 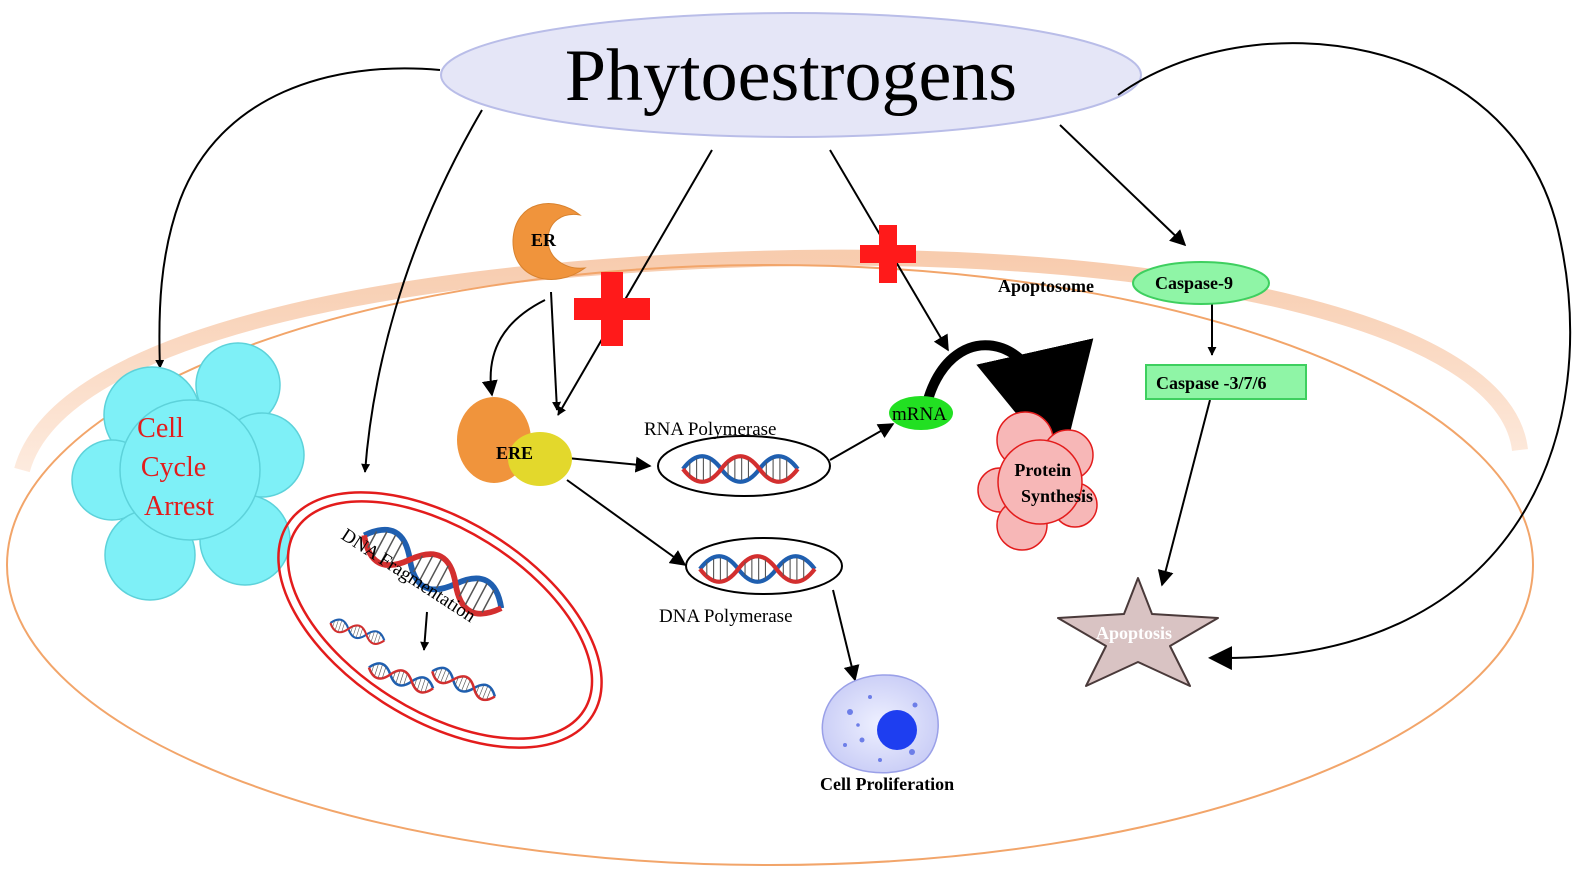 I want to click on rna-polymerase-label: RNA Polymerase, so click(x=710, y=429).